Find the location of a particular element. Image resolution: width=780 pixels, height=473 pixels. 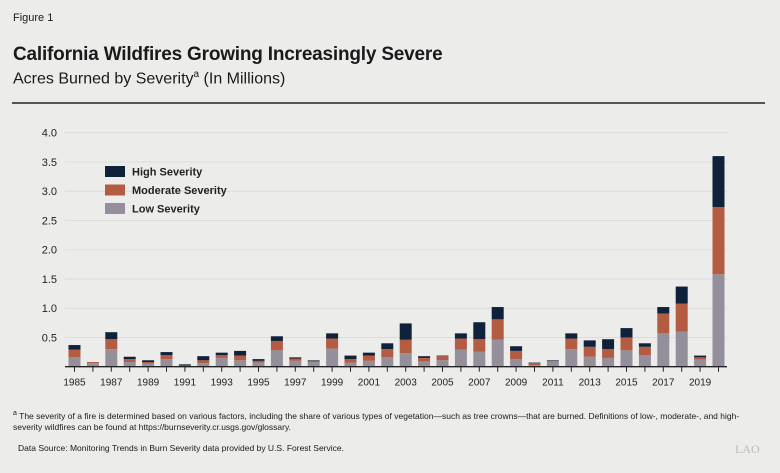

footnote-marker: a is located at coordinates (15, 413).